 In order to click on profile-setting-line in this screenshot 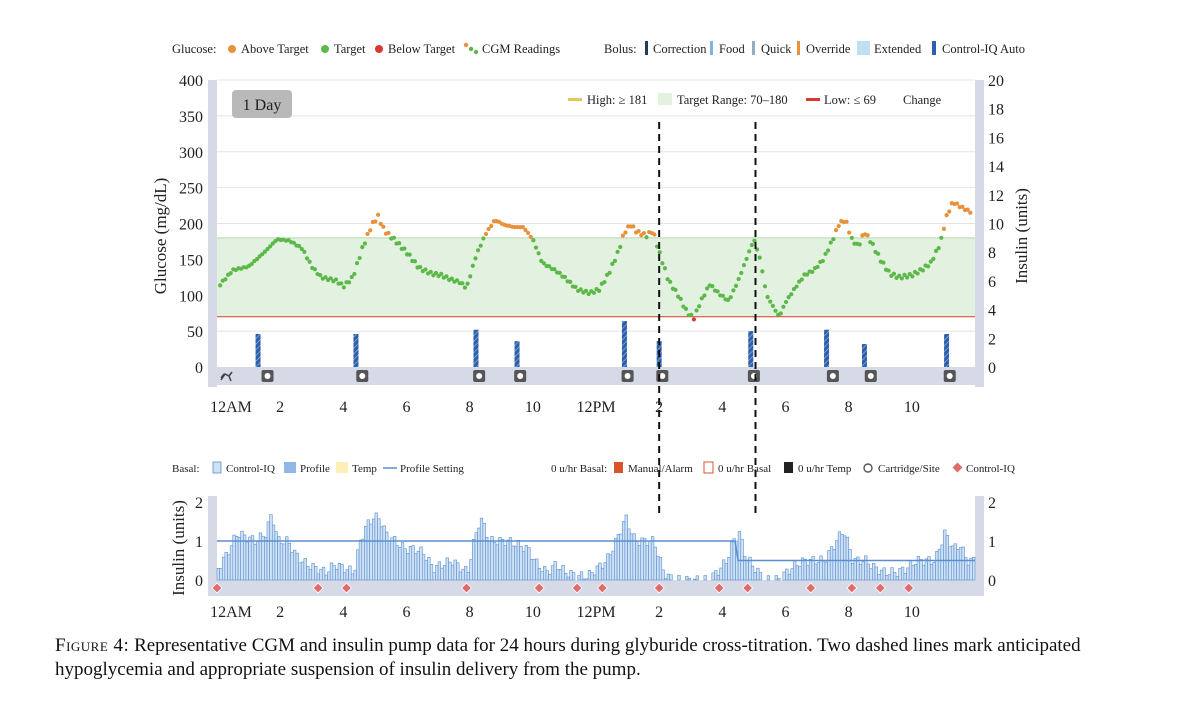, I will do `click(596, 551)`.